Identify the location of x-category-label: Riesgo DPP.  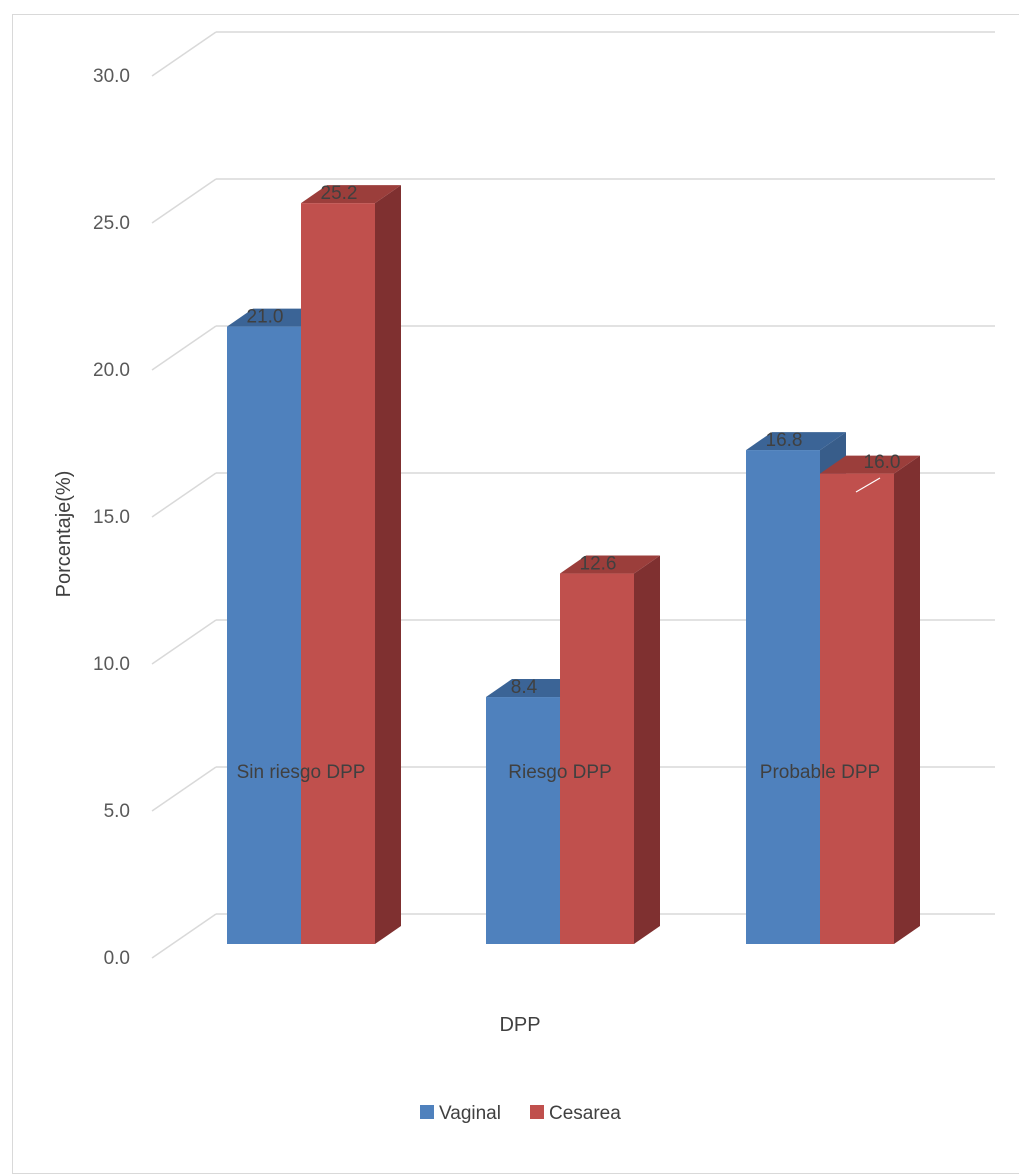
(560, 772).